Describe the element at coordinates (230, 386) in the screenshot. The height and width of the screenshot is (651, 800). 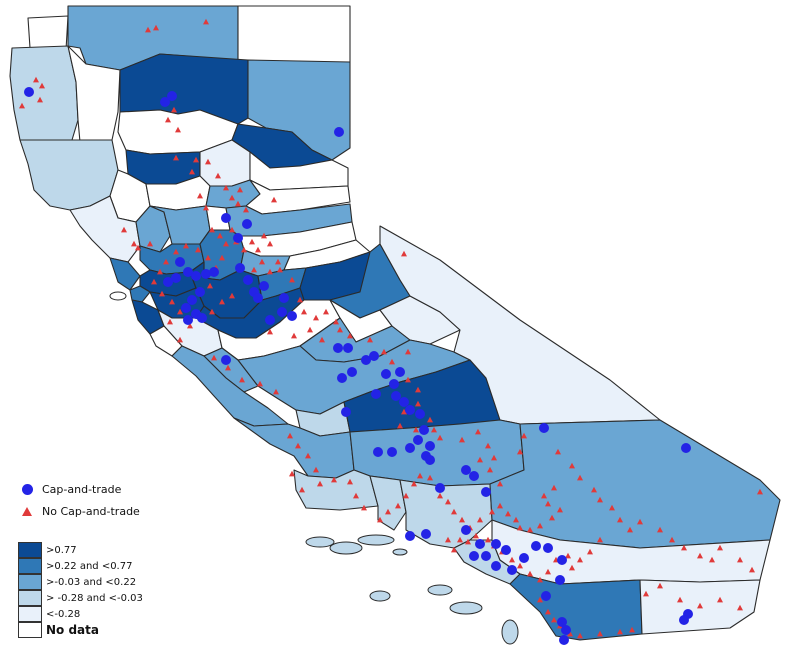
I see `county-monterey` at that location.